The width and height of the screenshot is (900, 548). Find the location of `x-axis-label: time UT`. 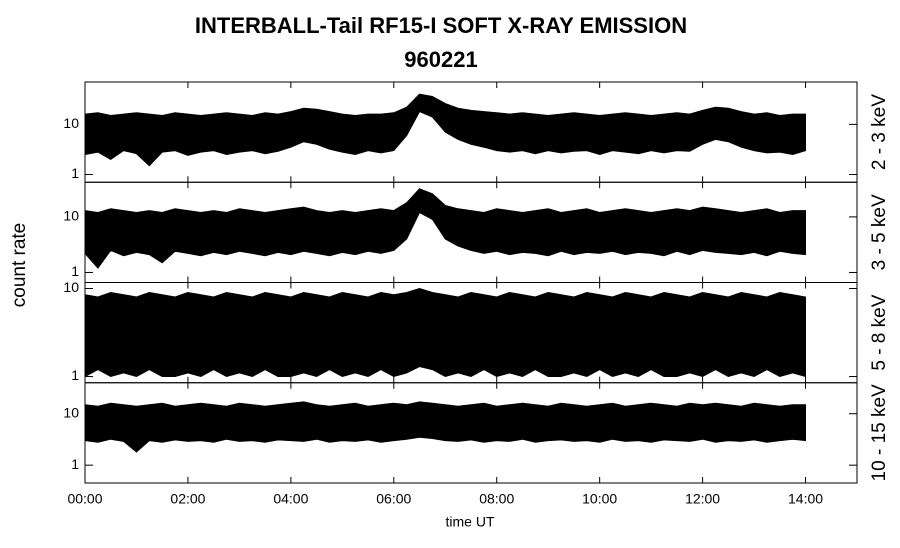

x-axis-label: time UT is located at coordinates (470, 522).